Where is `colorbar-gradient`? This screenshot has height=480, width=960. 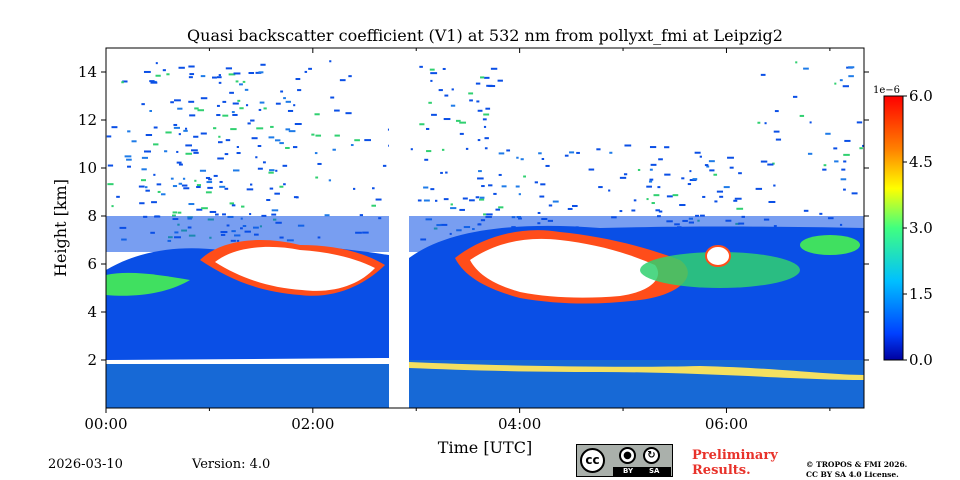
colorbar-gradient is located at coordinates (893, 228).